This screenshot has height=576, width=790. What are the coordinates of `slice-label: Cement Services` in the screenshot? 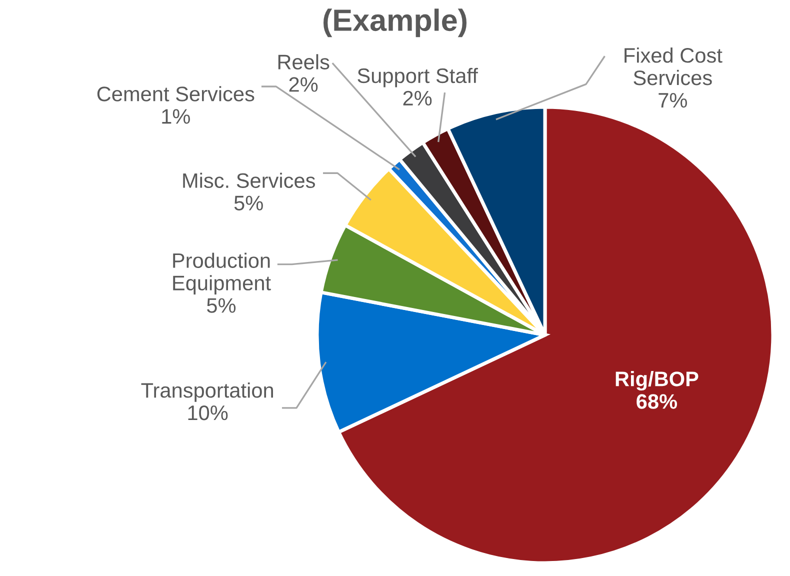 It's located at (175, 94).